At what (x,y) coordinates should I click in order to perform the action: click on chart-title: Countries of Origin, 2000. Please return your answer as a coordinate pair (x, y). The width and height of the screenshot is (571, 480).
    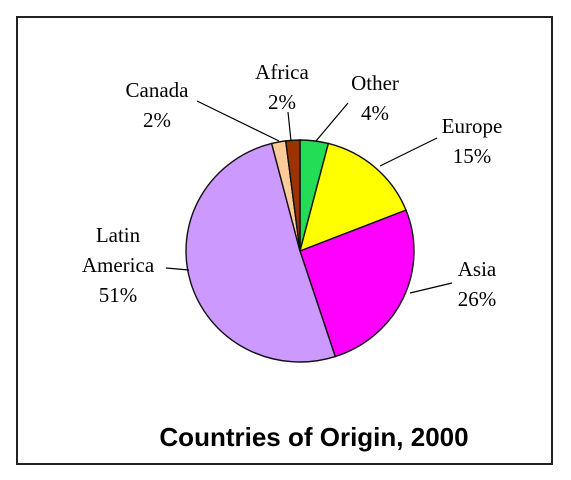
    Looking at the image, I should click on (313, 437).